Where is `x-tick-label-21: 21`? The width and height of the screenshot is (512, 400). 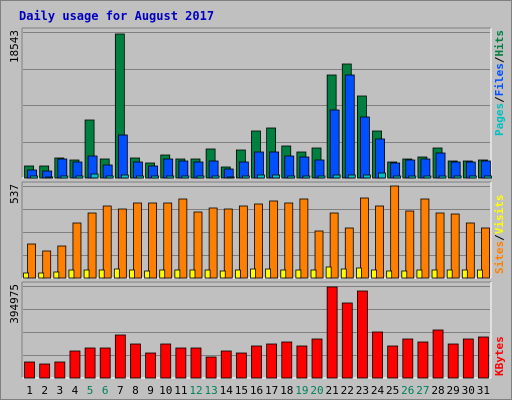 x-tick-label-21: 21 is located at coordinates (332, 390).